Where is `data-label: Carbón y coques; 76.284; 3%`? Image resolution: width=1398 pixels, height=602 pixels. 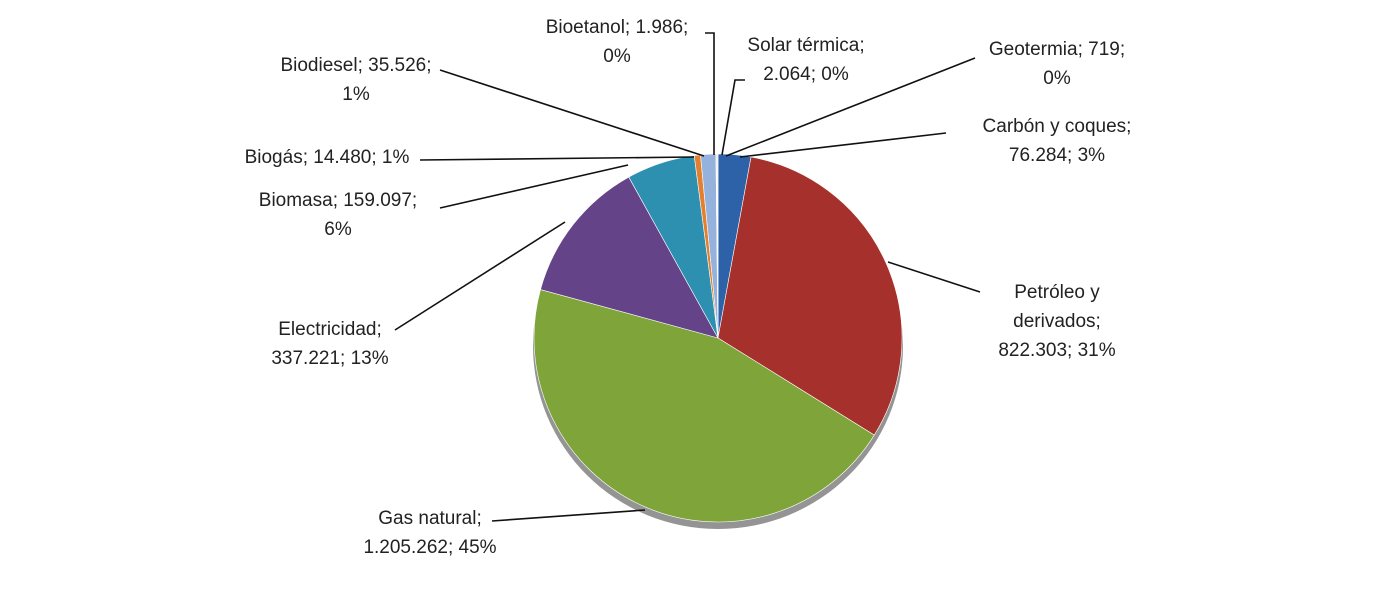 data-label: Carbón y coques; 76.284; 3% is located at coordinates (1057, 141).